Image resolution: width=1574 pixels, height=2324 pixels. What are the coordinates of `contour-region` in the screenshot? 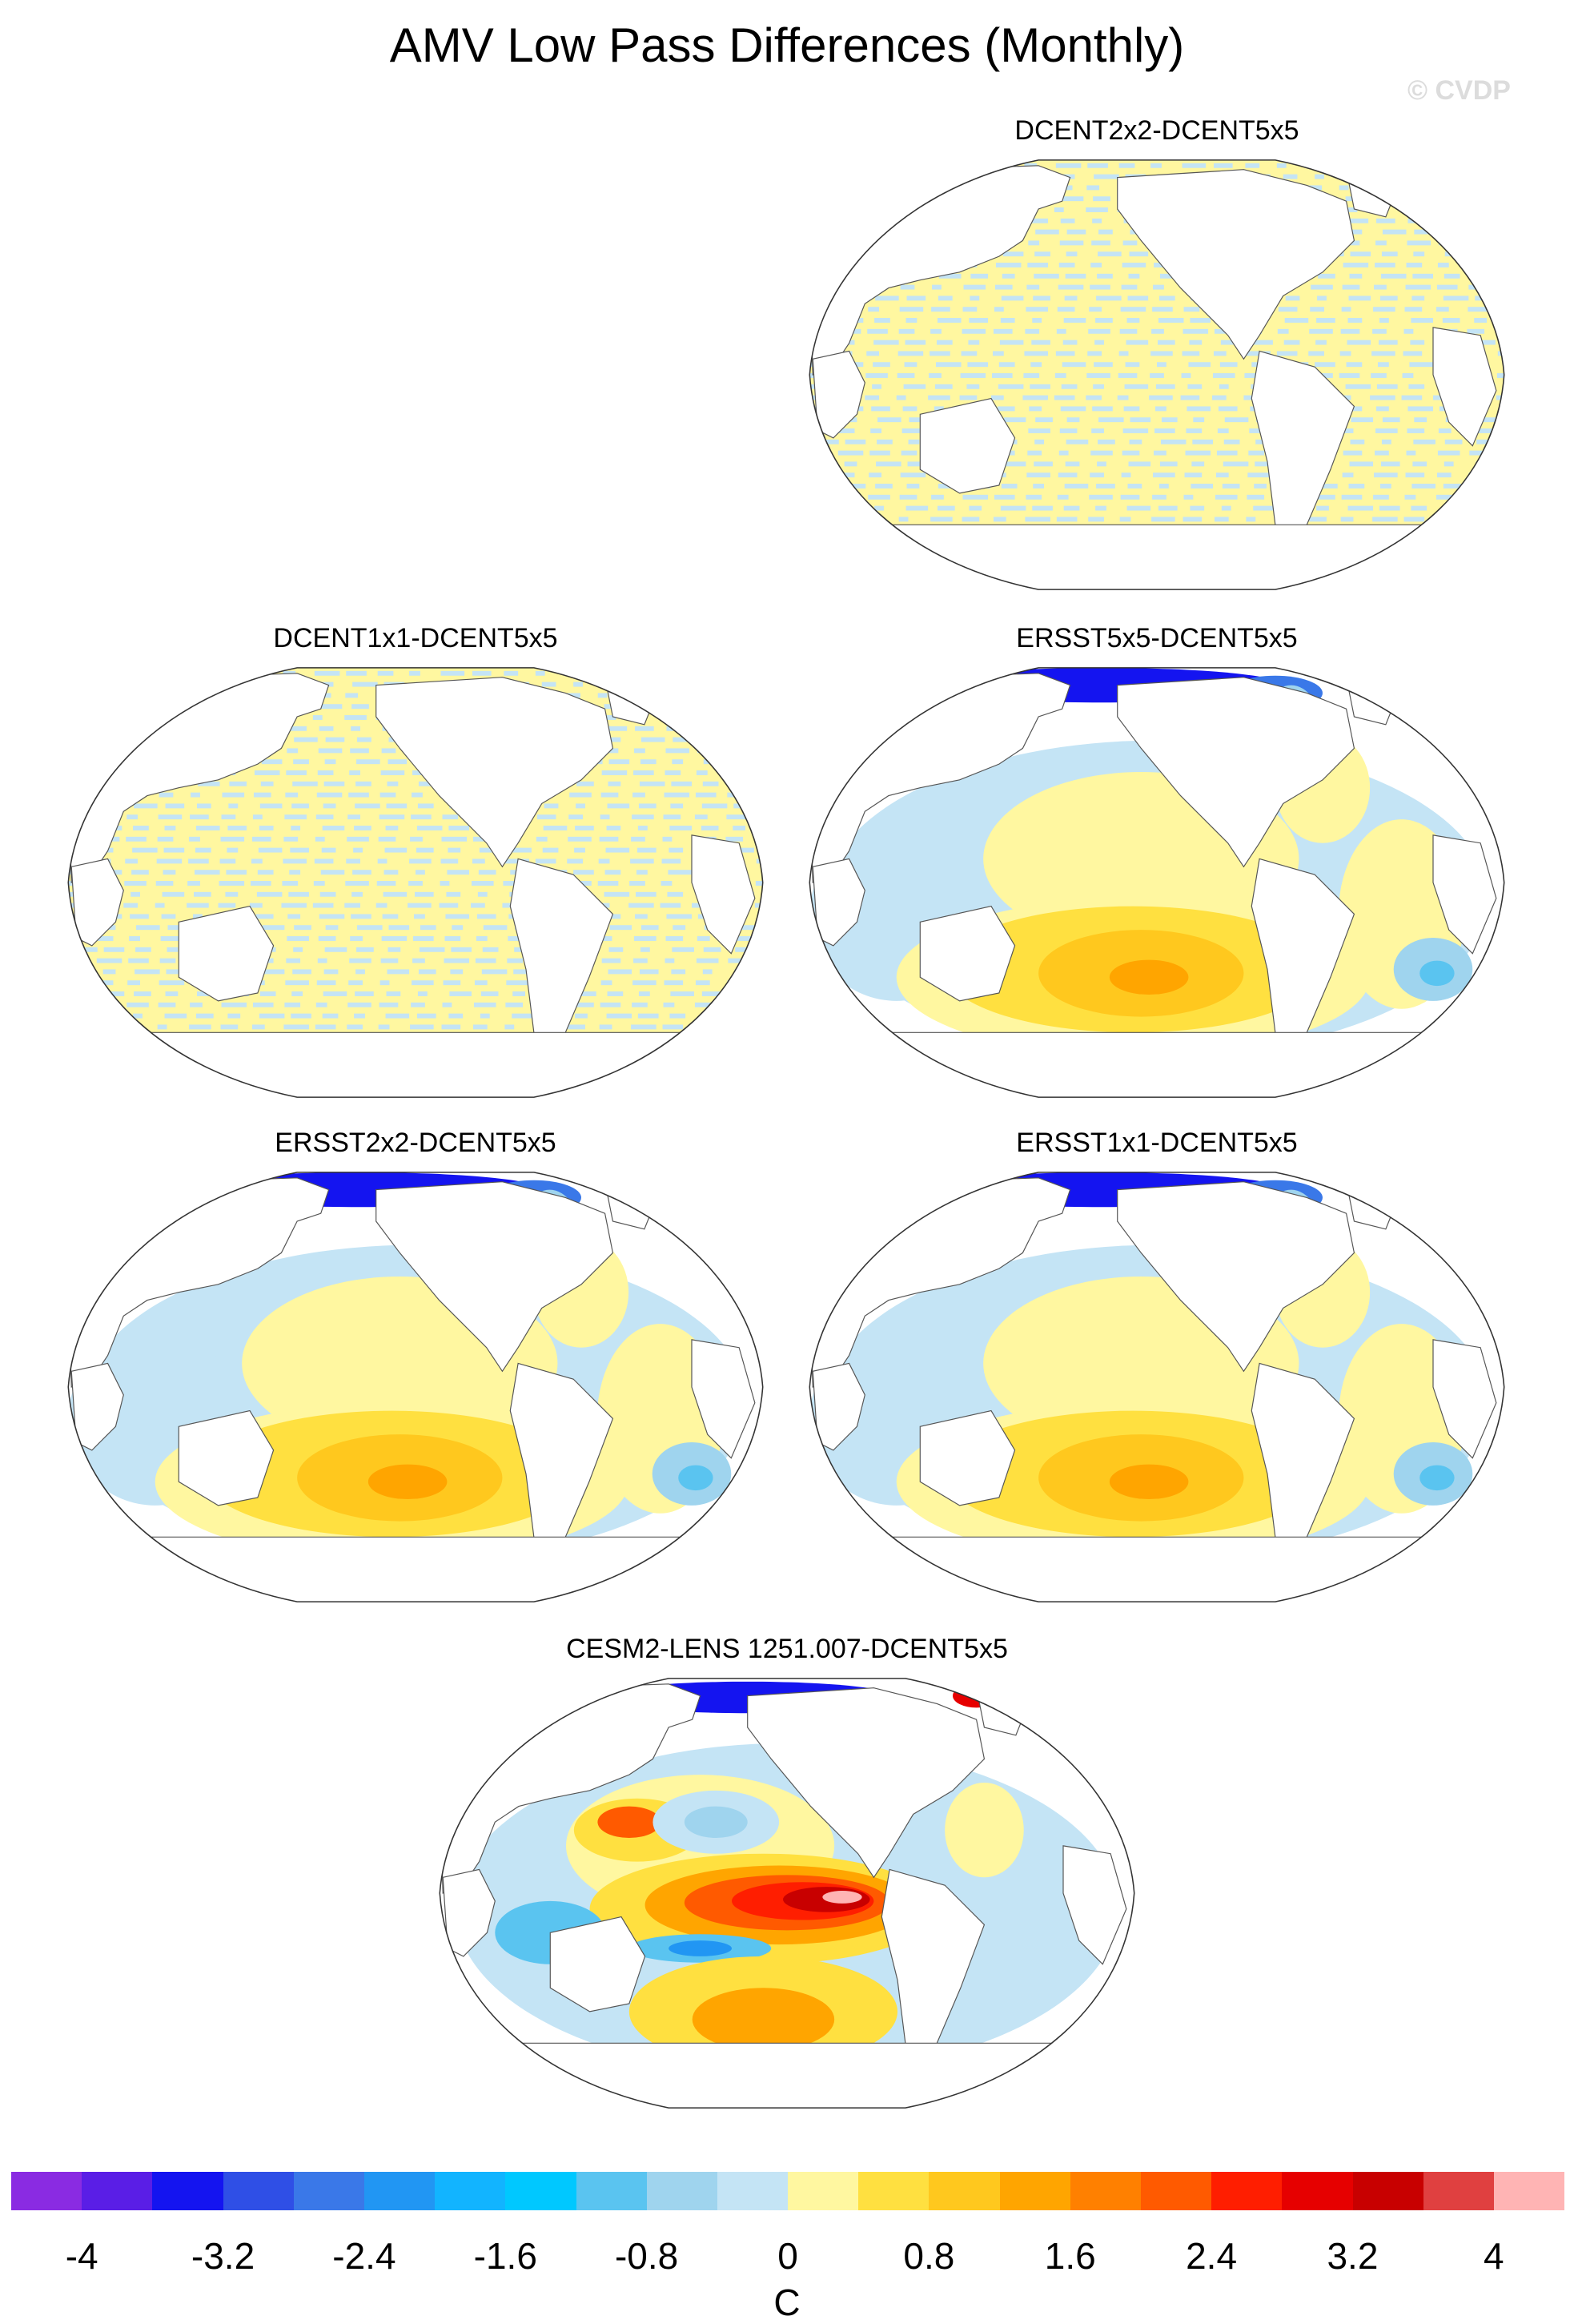 It's located at (984, 1830).